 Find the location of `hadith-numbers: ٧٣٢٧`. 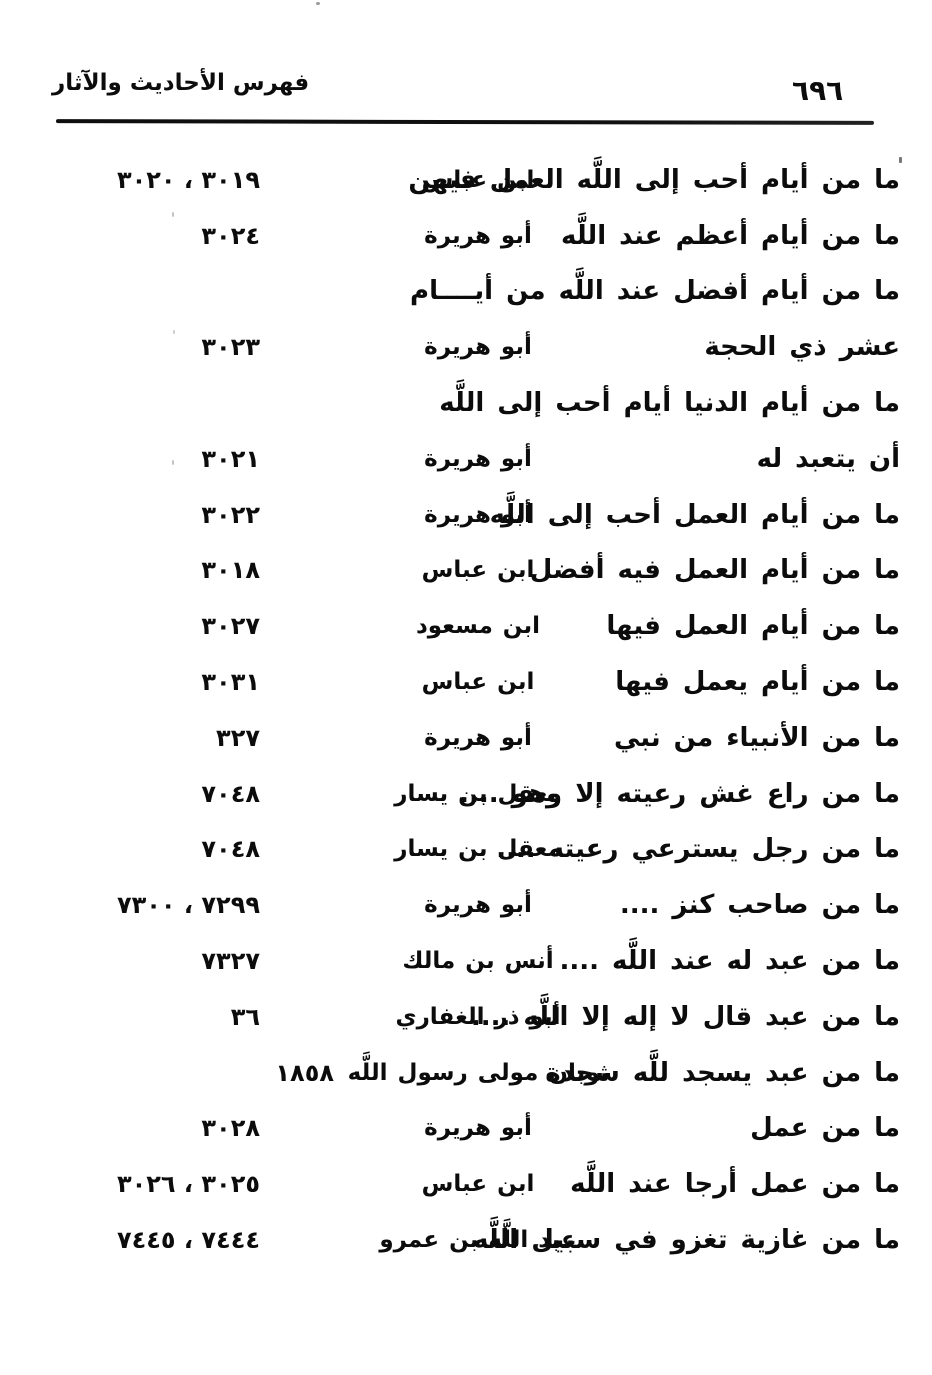

hadith-numbers: ٧٣٢٧ is located at coordinates (230, 961).